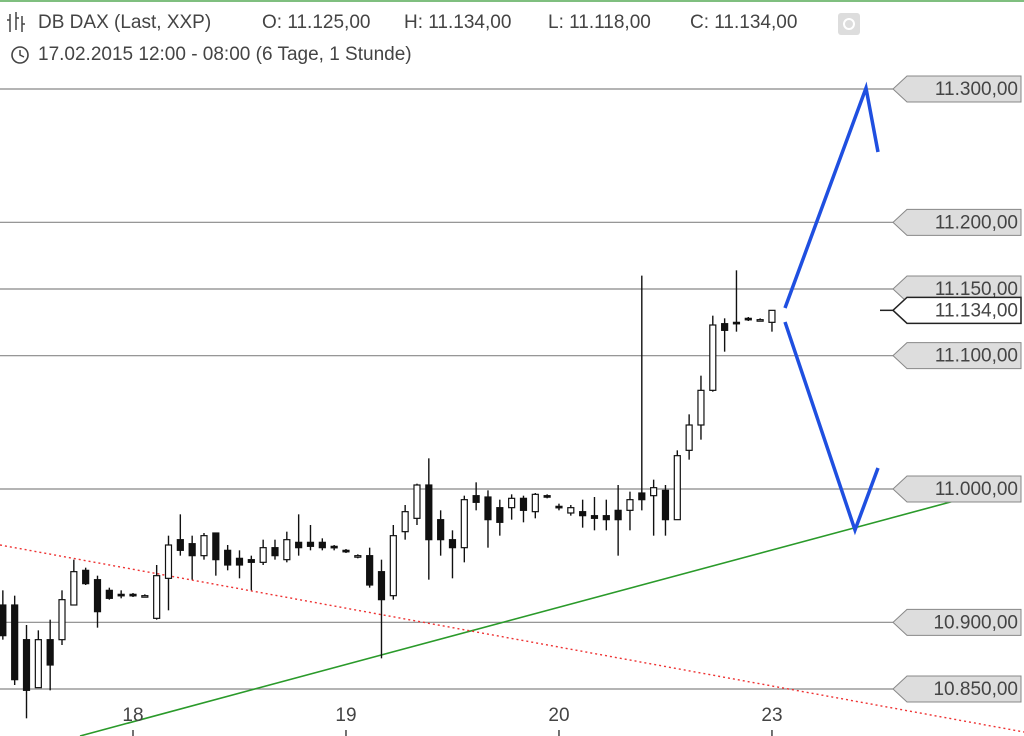  I want to click on chart-icon, so click(16, 22).